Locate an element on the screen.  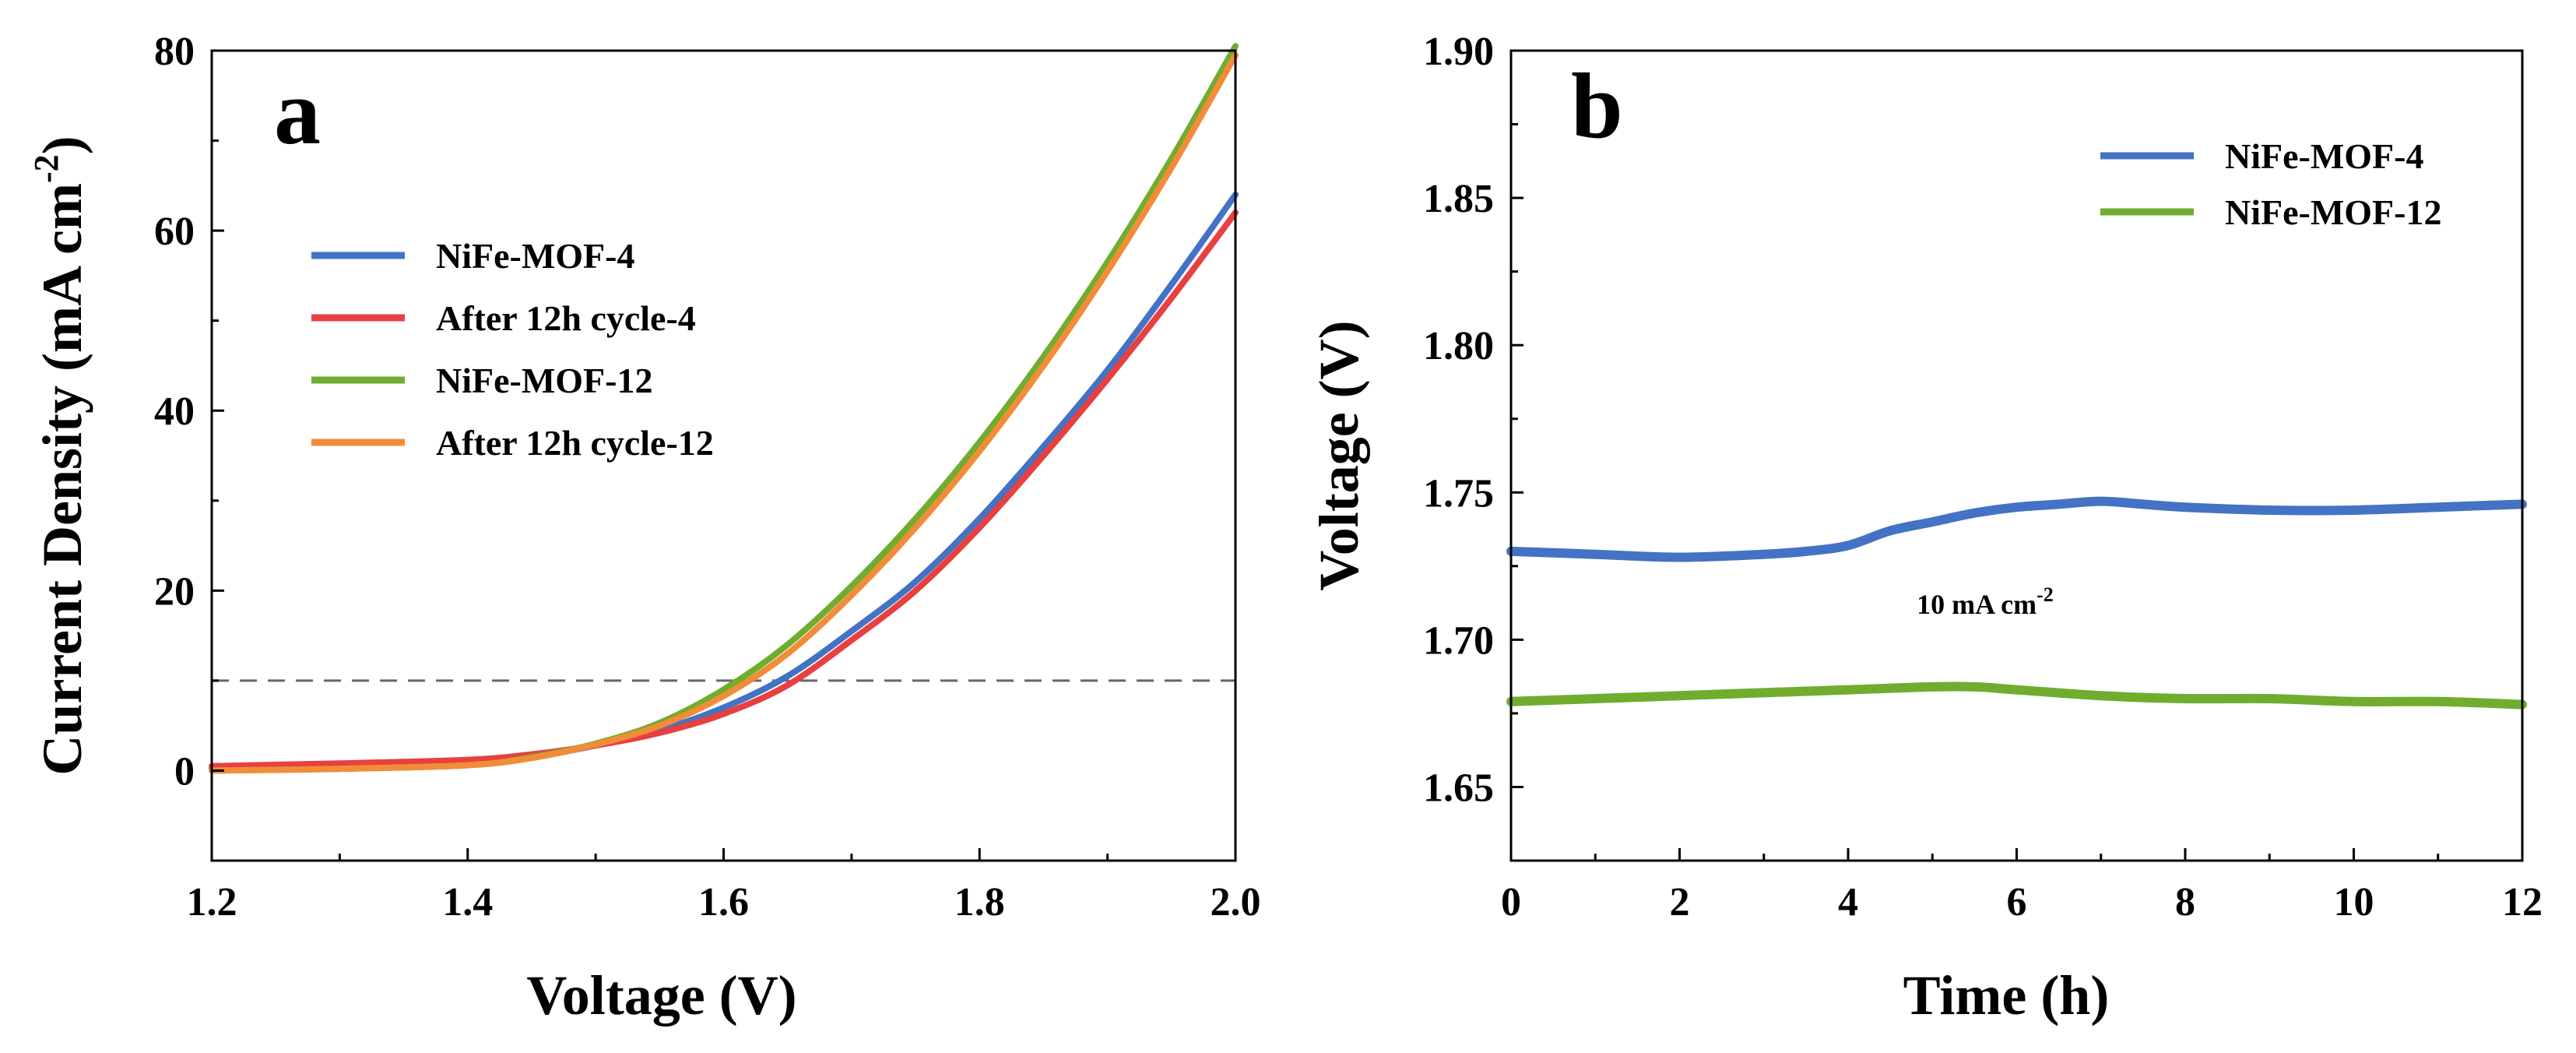
b-y-tick-label: 1.75 is located at coordinates (1458, 493).